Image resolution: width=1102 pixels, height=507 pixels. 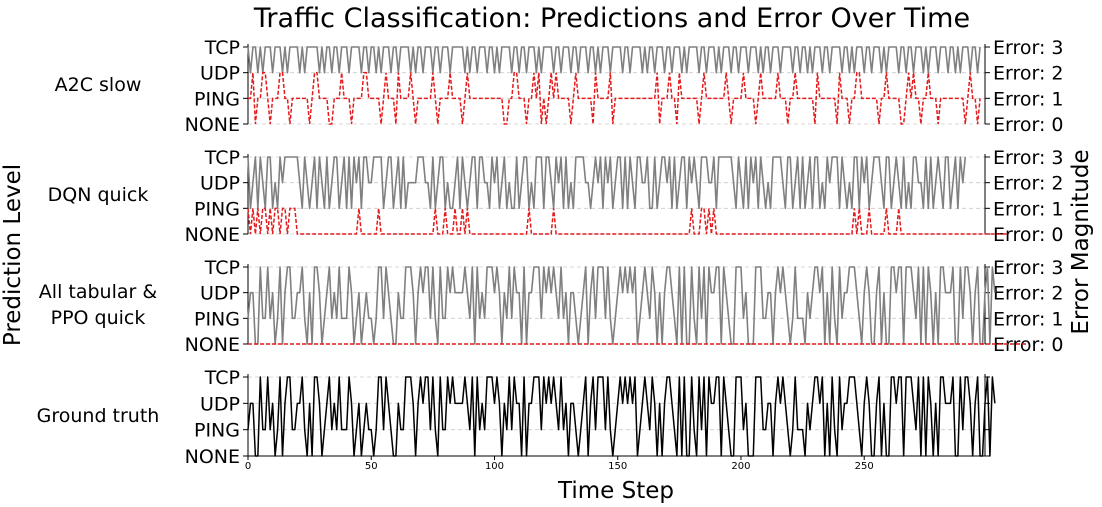 I want to click on x-tick-label: 0, so click(x=248, y=466).